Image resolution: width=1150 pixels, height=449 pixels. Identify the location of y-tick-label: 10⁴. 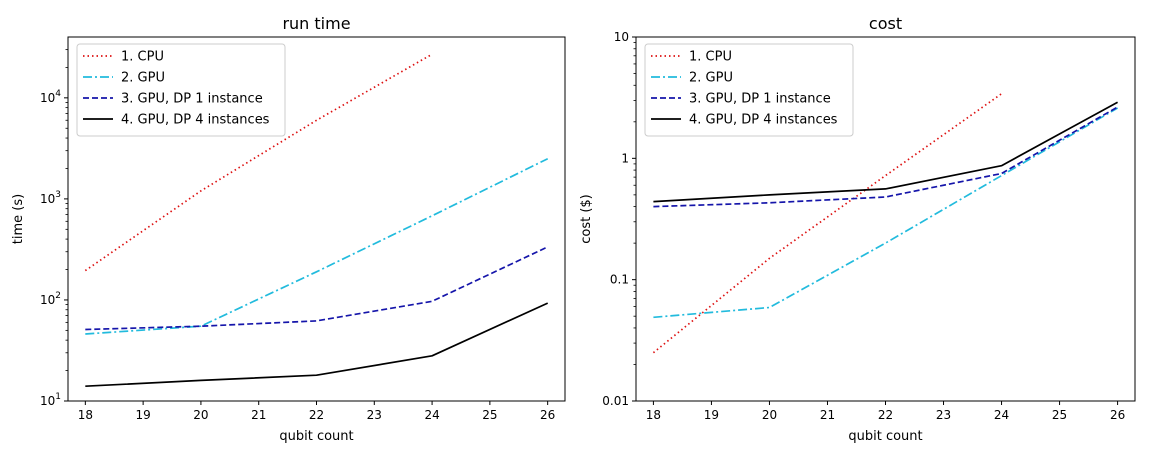
(50, 97).